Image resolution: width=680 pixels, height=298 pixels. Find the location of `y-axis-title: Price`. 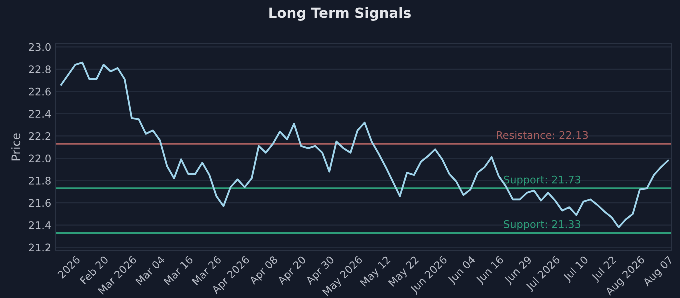

y-axis-title: Price is located at coordinates (16, 147).